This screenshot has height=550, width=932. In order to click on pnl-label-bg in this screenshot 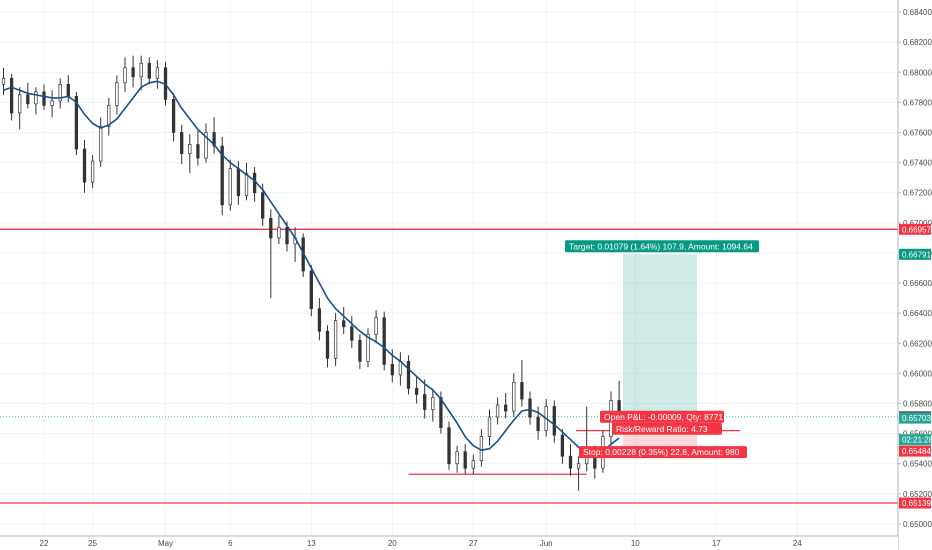, I will do `click(662, 416)`.